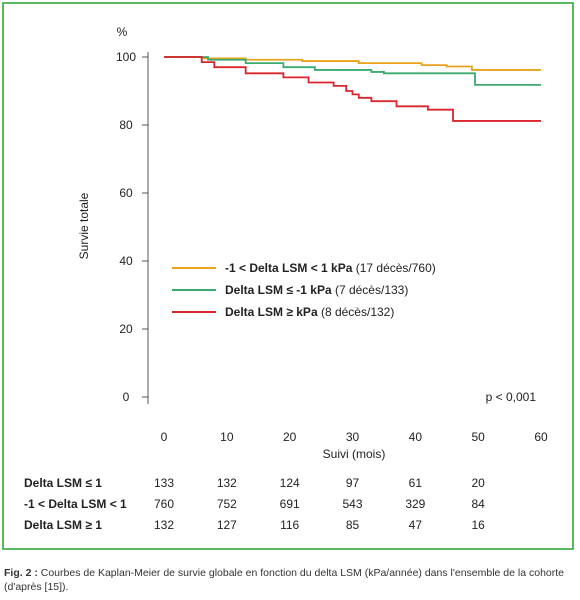  Describe the element at coordinates (370, 290) in the screenshot. I see `legend-label-detail: (7 décès/133)` at that location.